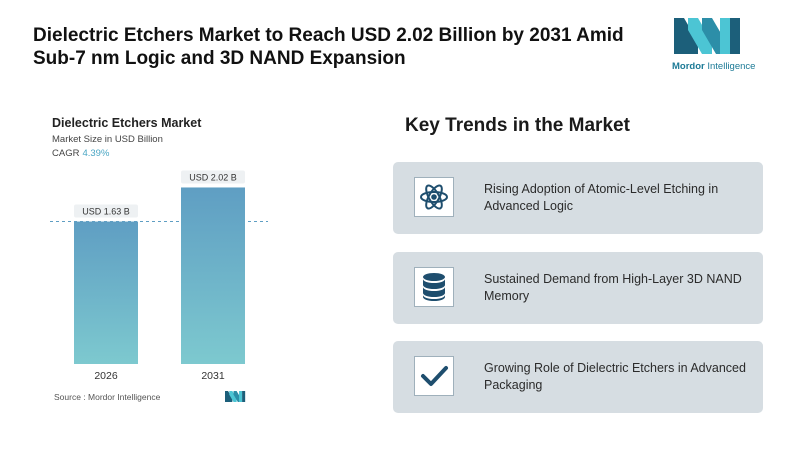  I want to click on atom-icon, so click(434, 197).